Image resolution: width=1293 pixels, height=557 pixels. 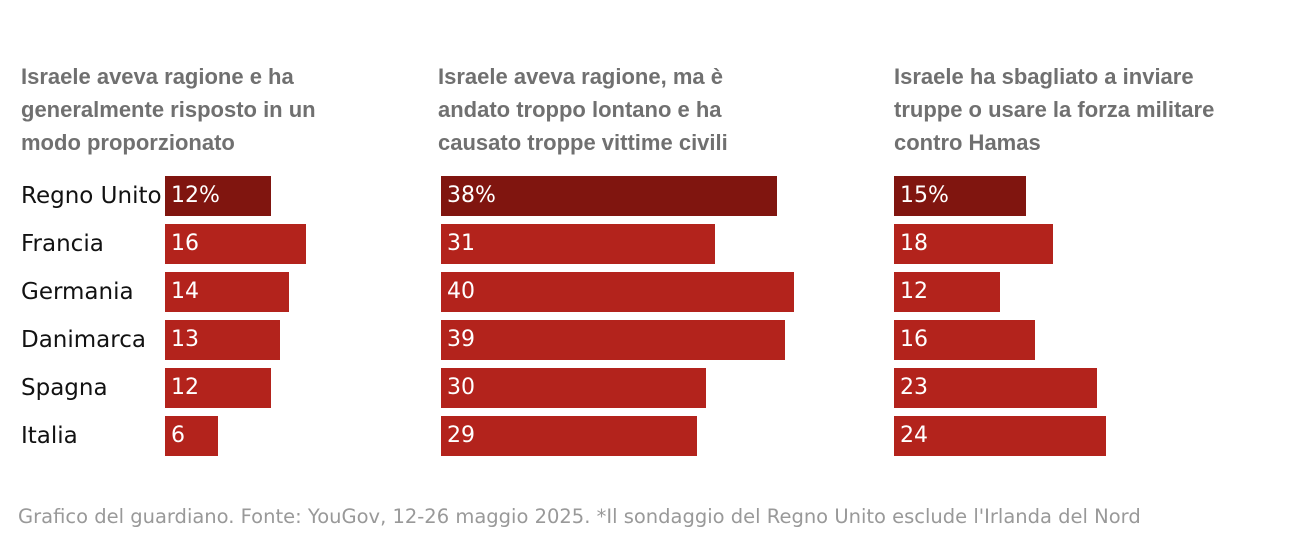 I want to click on panel-title-line: modo proporzionato, so click(x=128, y=142).